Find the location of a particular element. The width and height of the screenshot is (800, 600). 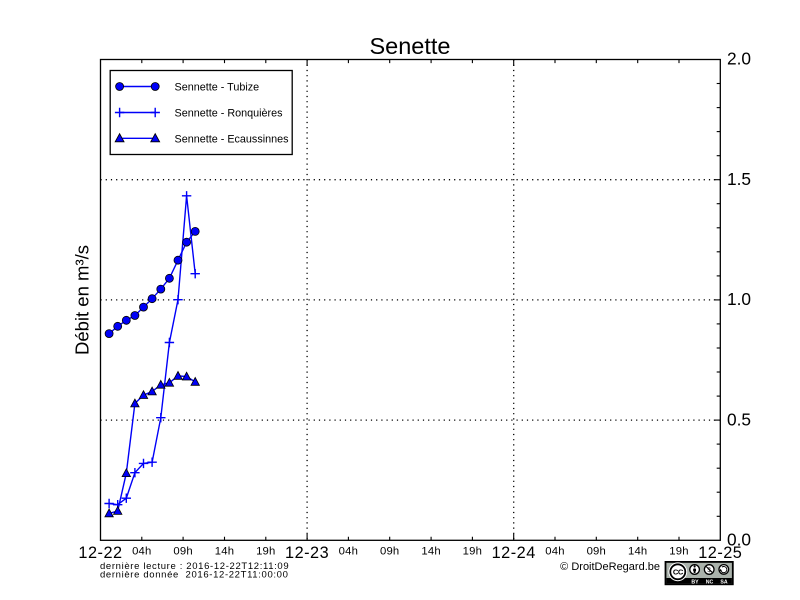

svg-text: 0.0 is located at coordinates (739, 540).